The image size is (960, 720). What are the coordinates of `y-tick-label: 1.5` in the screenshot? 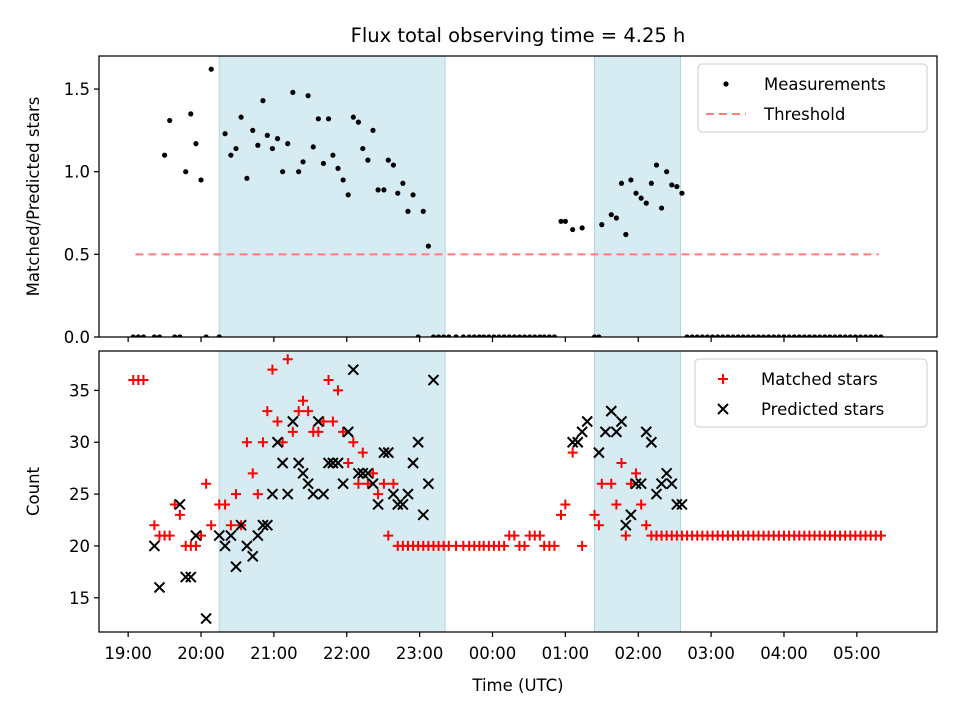 It's located at (77, 89).